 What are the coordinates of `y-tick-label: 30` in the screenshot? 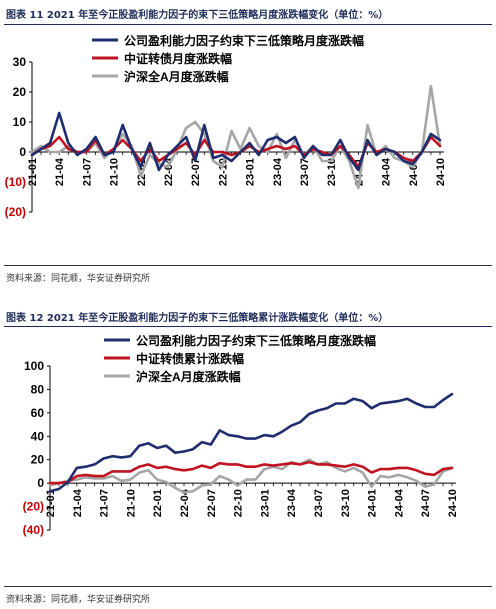 It's located at (20, 62).